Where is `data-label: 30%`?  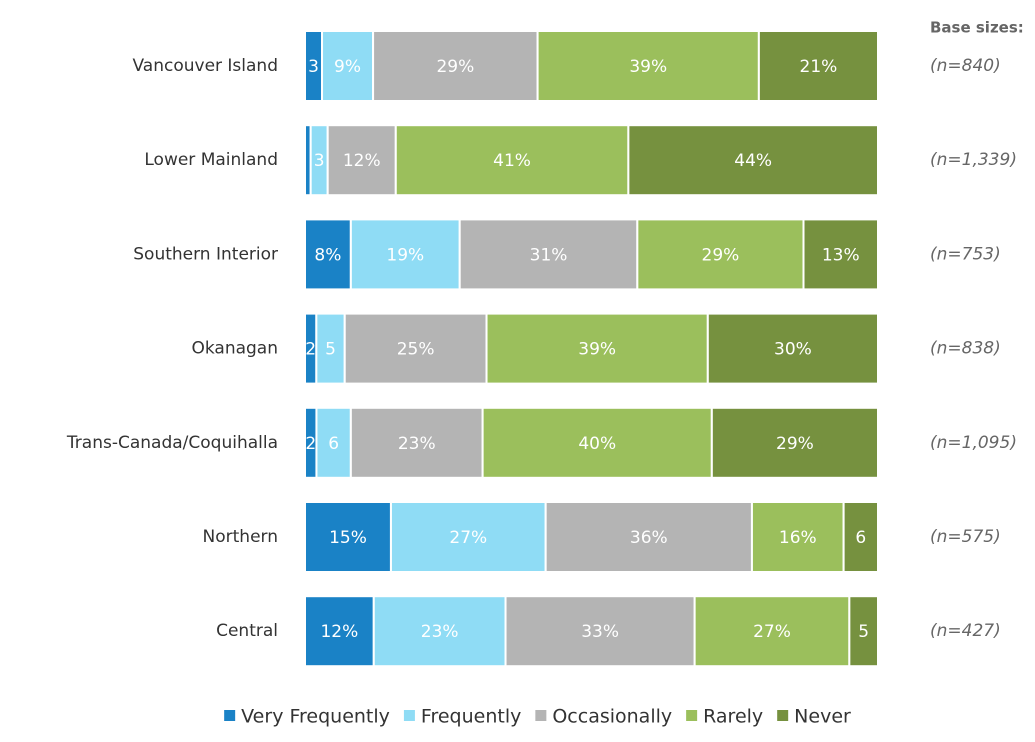 data-label: 30% is located at coordinates (793, 350).